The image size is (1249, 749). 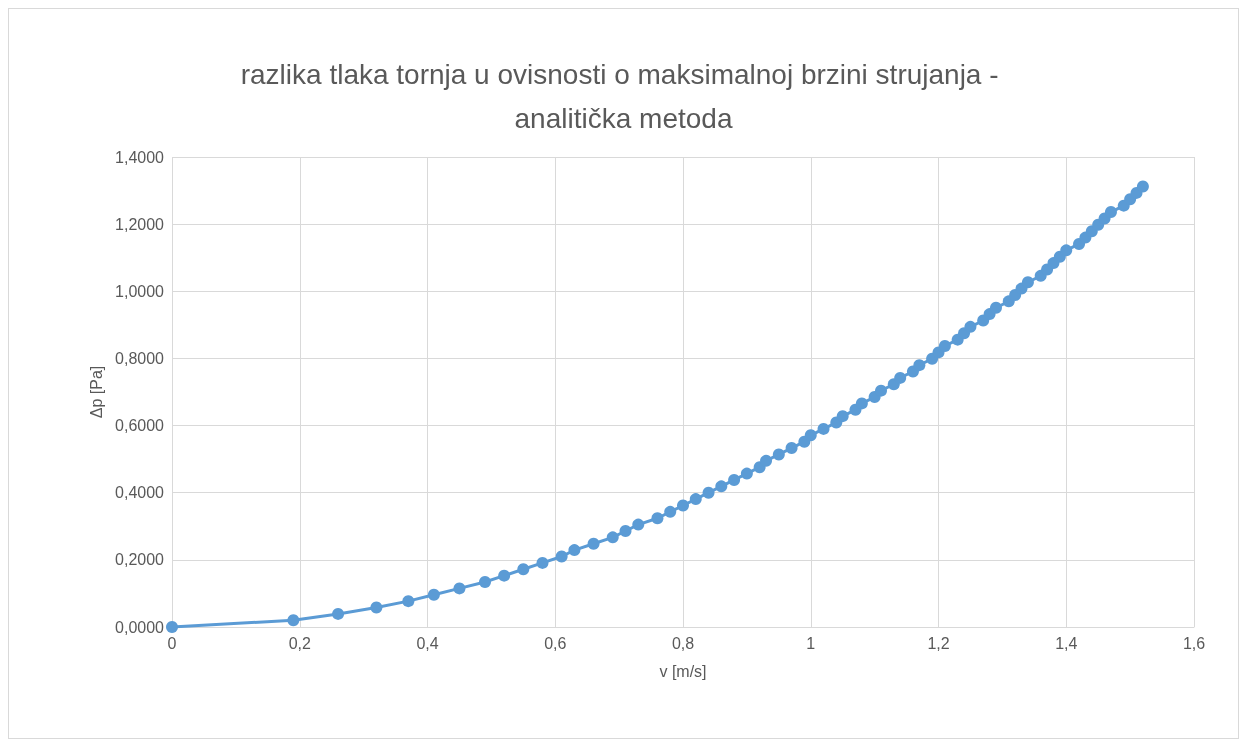 I want to click on x-tick-label: 1, so click(x=811, y=643).